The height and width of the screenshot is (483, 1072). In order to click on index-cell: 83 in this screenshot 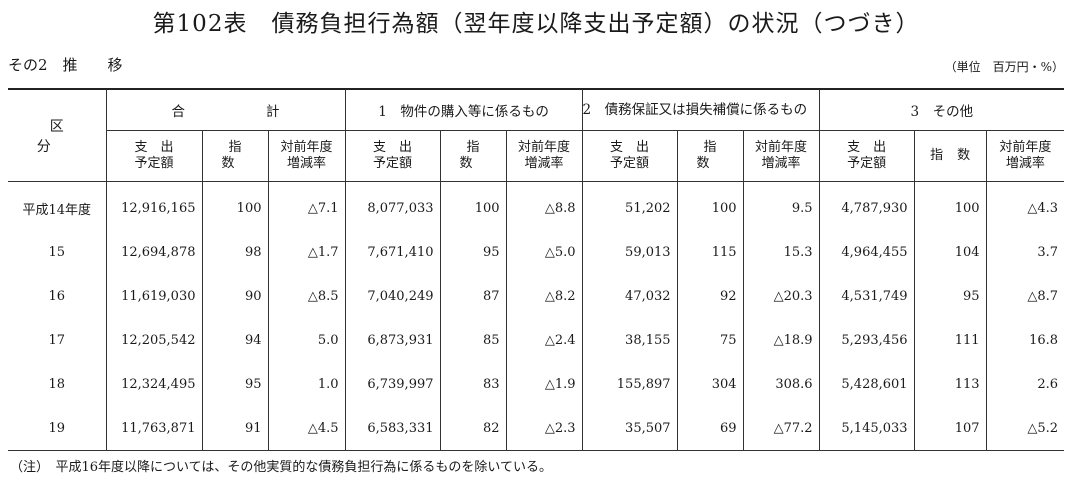, I will do `click(473, 384)`.